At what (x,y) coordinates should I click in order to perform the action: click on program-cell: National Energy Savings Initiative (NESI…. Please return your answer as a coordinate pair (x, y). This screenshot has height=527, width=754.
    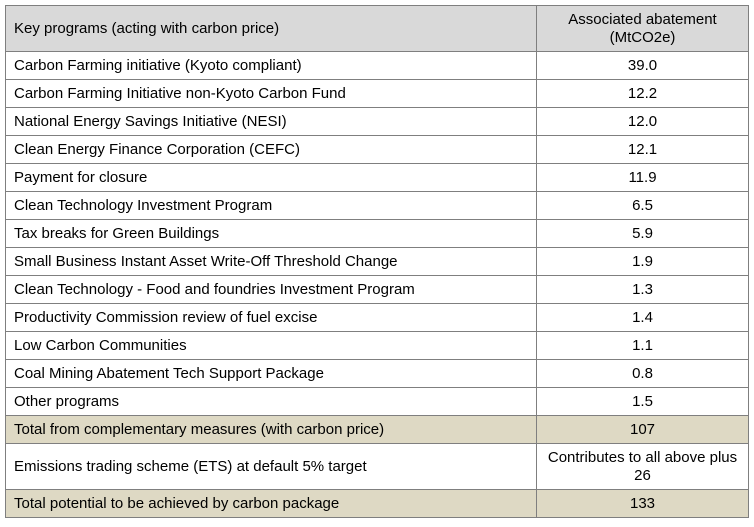
    Looking at the image, I should click on (271, 121).